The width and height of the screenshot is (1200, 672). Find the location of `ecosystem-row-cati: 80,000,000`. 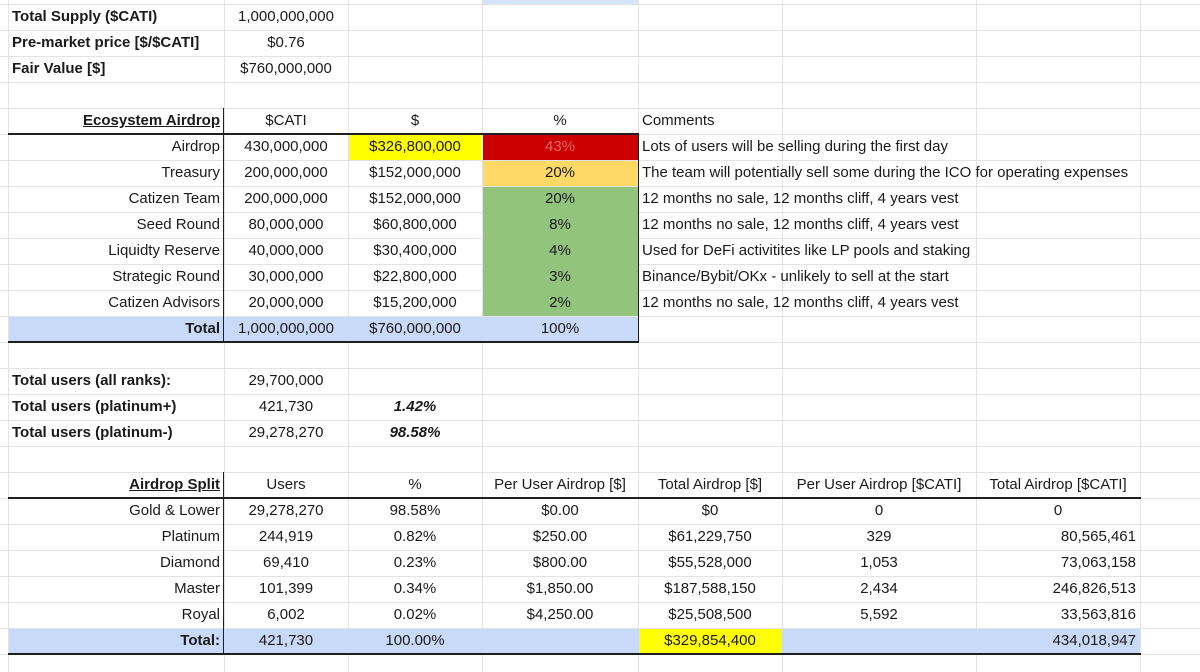

ecosystem-row-cati: 80,000,000 is located at coordinates (286, 224).